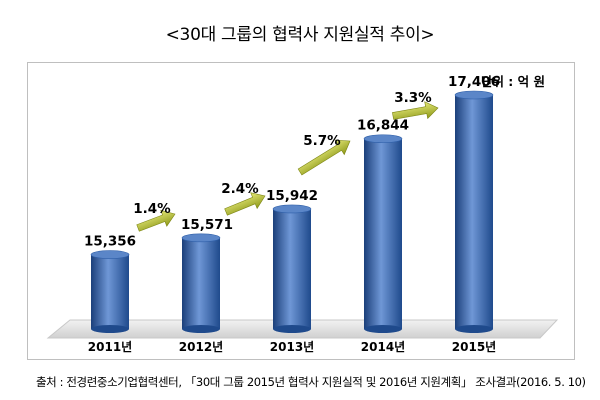 Image resolution: width=600 pixels, height=400 pixels. What do you see at coordinates (240, 189) in the screenshot?
I see `growth-label: 2.4%` at bounding box center [240, 189].